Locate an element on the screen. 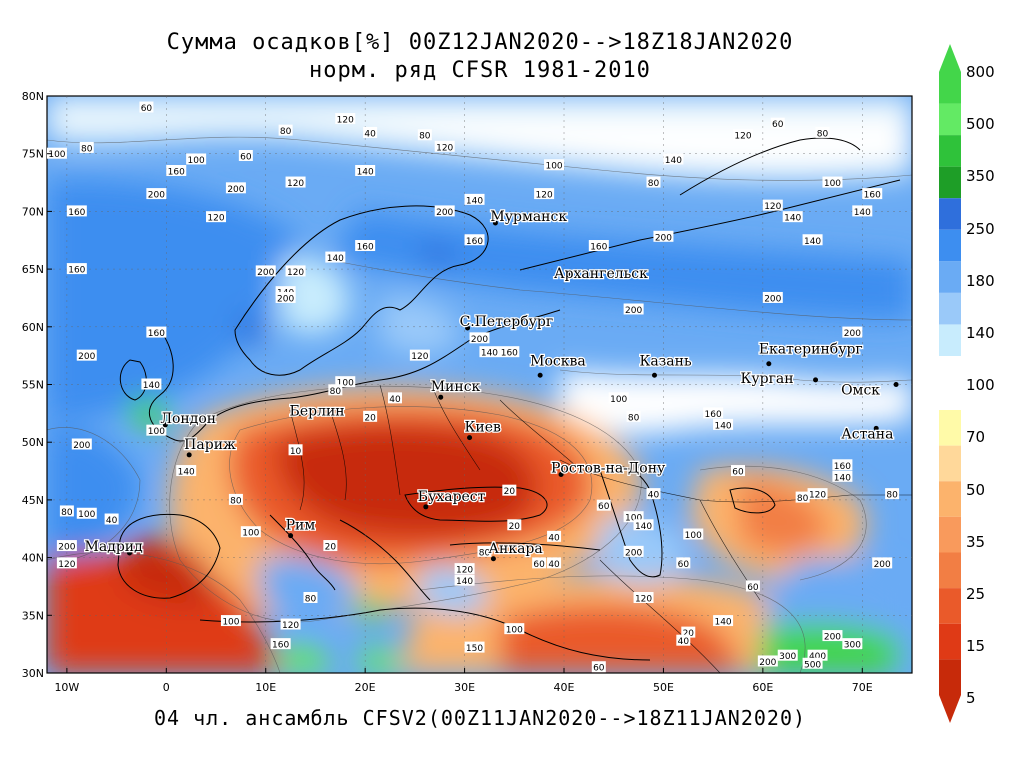 Image resolution: width=1024 pixels, height=768 pixels. lon-tick-label: 0 is located at coordinates (166, 687).